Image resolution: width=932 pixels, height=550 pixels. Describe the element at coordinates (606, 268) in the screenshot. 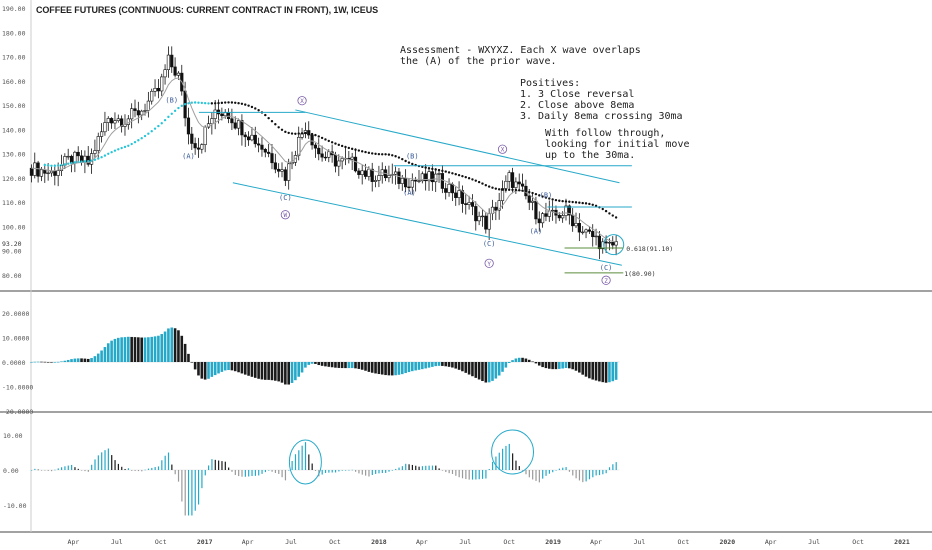

I see `wave-label: (C)` at that location.